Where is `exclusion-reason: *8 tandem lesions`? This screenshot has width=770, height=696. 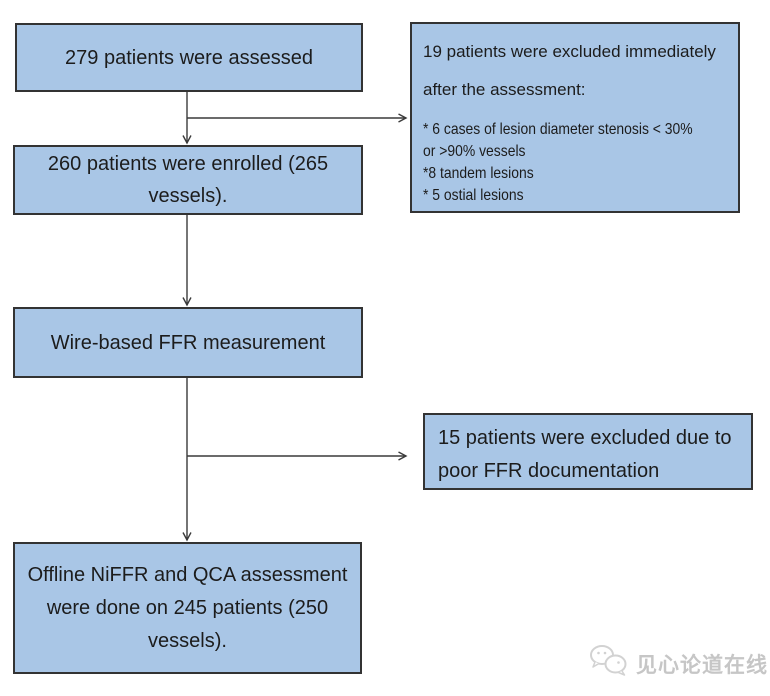 exclusion-reason: *8 tandem lesions is located at coordinates (478, 173).